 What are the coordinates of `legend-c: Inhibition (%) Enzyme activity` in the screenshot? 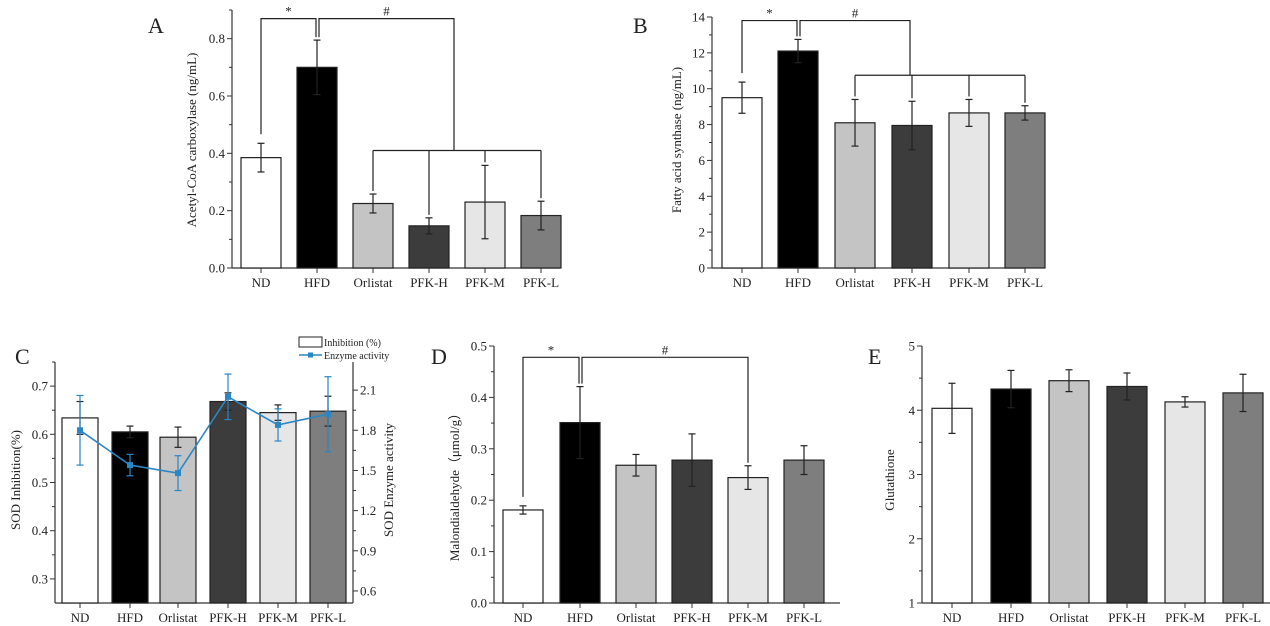 It's located at (343, 349).